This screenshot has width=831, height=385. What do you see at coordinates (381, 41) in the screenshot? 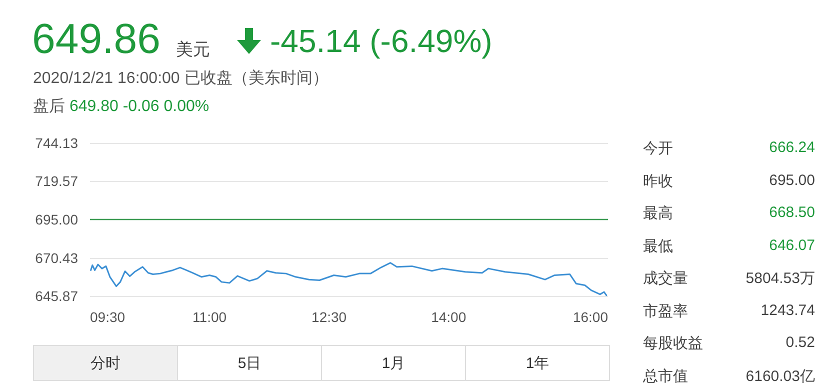
I see `text: -45.14 (-6.49%)` at bounding box center [381, 41].